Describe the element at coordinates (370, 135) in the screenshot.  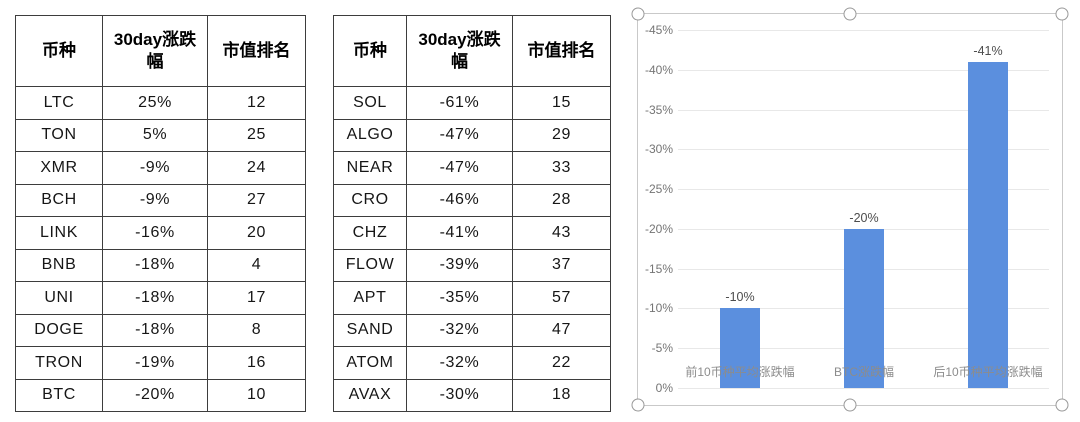
I see `coin-symbol-cell: ALGO` at that location.